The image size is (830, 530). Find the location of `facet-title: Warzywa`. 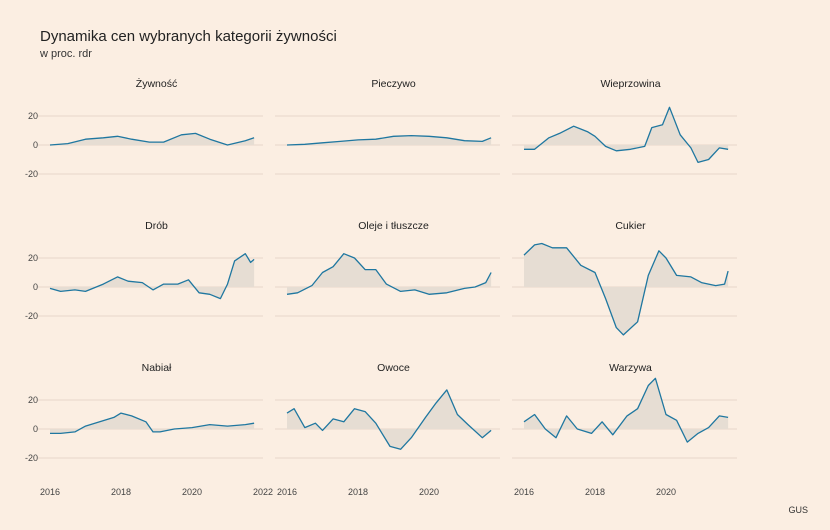

facet-title: Warzywa is located at coordinates (630, 368).